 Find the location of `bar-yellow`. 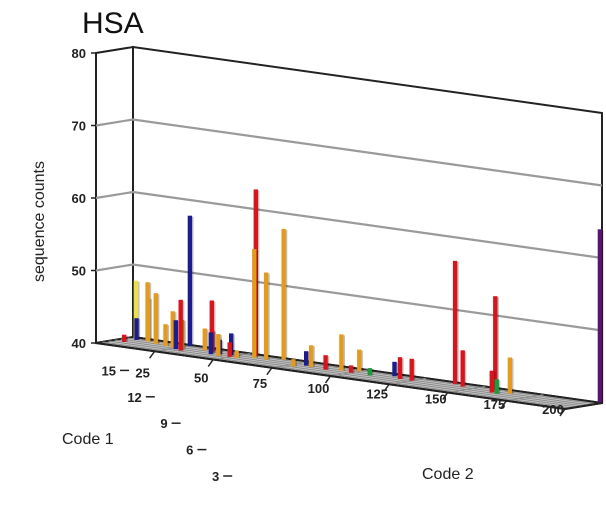

bar-yellow is located at coordinates (136, 309).